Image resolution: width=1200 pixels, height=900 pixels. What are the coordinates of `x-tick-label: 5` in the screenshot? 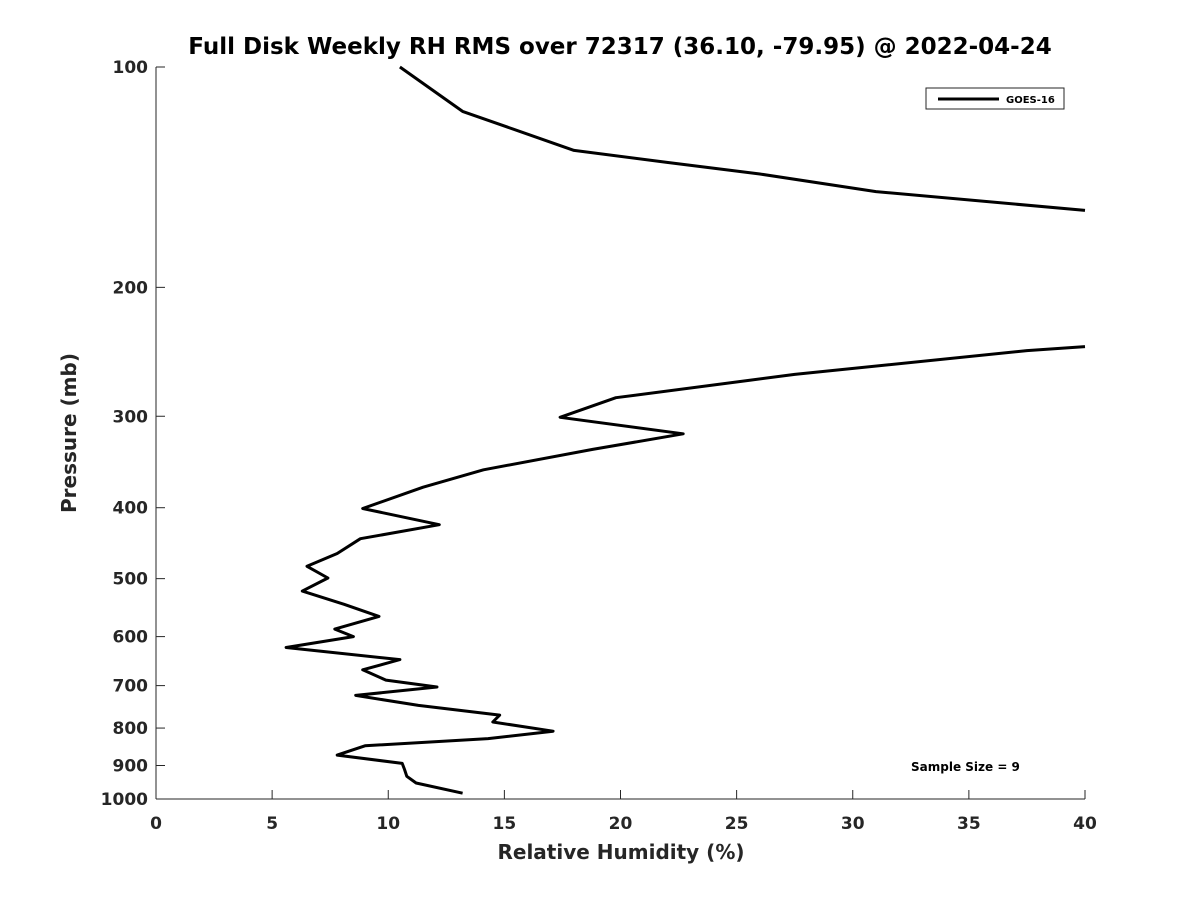 It's located at (272, 824).